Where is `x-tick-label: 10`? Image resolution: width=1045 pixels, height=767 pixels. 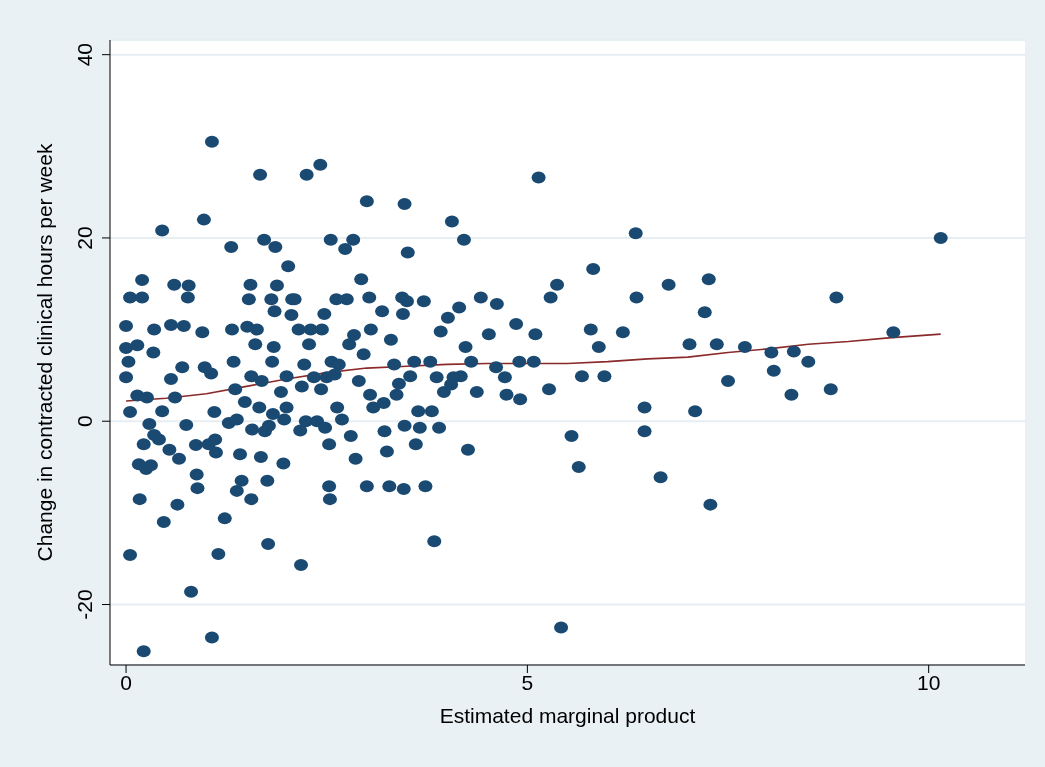 x-tick-label: 10 is located at coordinates (929, 682).